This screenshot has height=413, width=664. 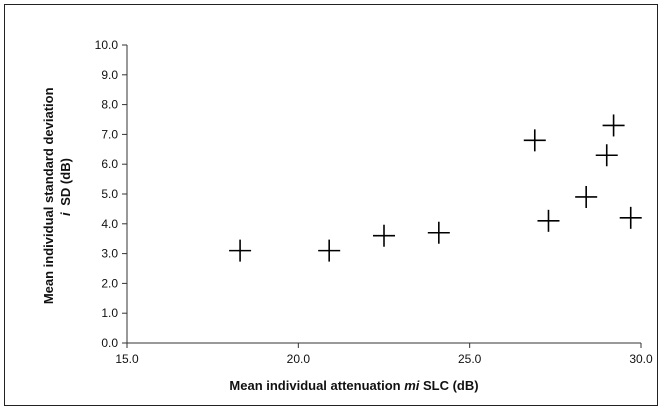 I want to click on y-axis-title-line2-italic: i, so click(x=65, y=214).